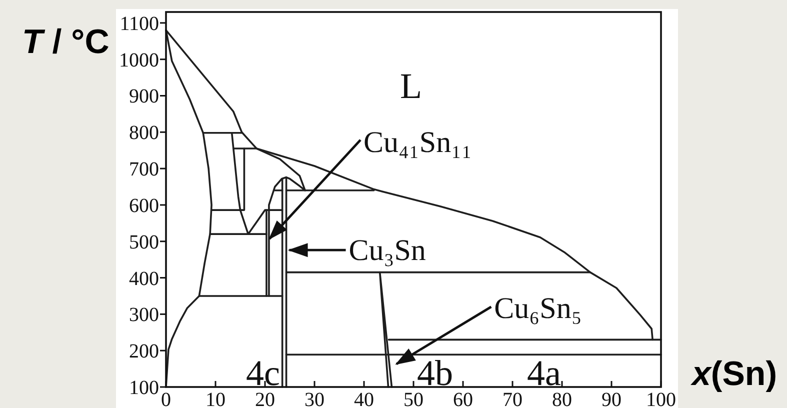 The height and width of the screenshot is (408, 787). I want to click on x-tick-label: 10, so click(216, 398).